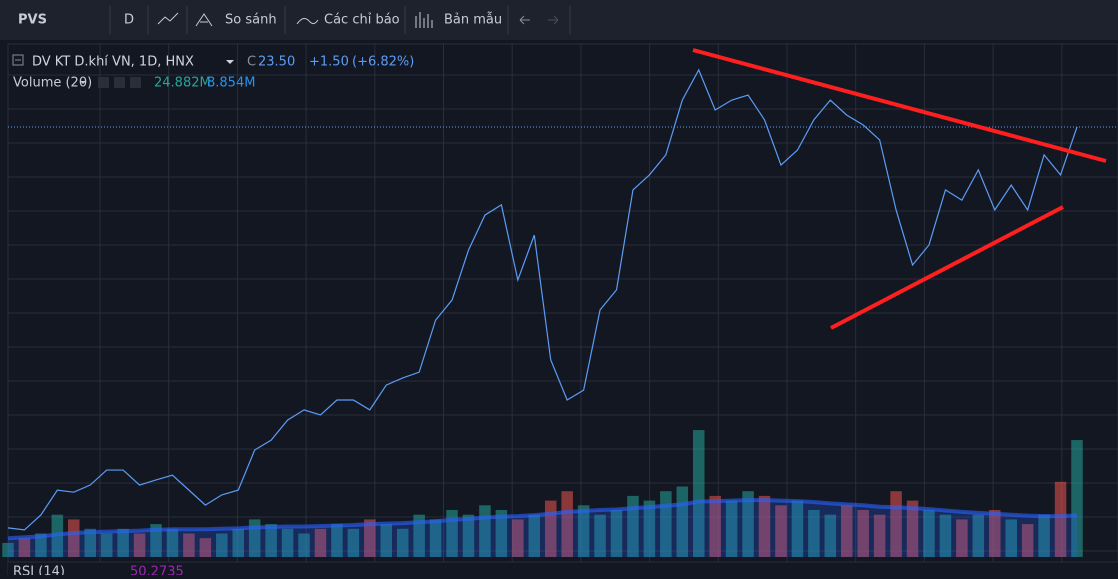 This screenshot has width=1118, height=579. Describe the element at coordinates (251, 20) in the screenshot. I see `compare-button: So sánh` at that location.